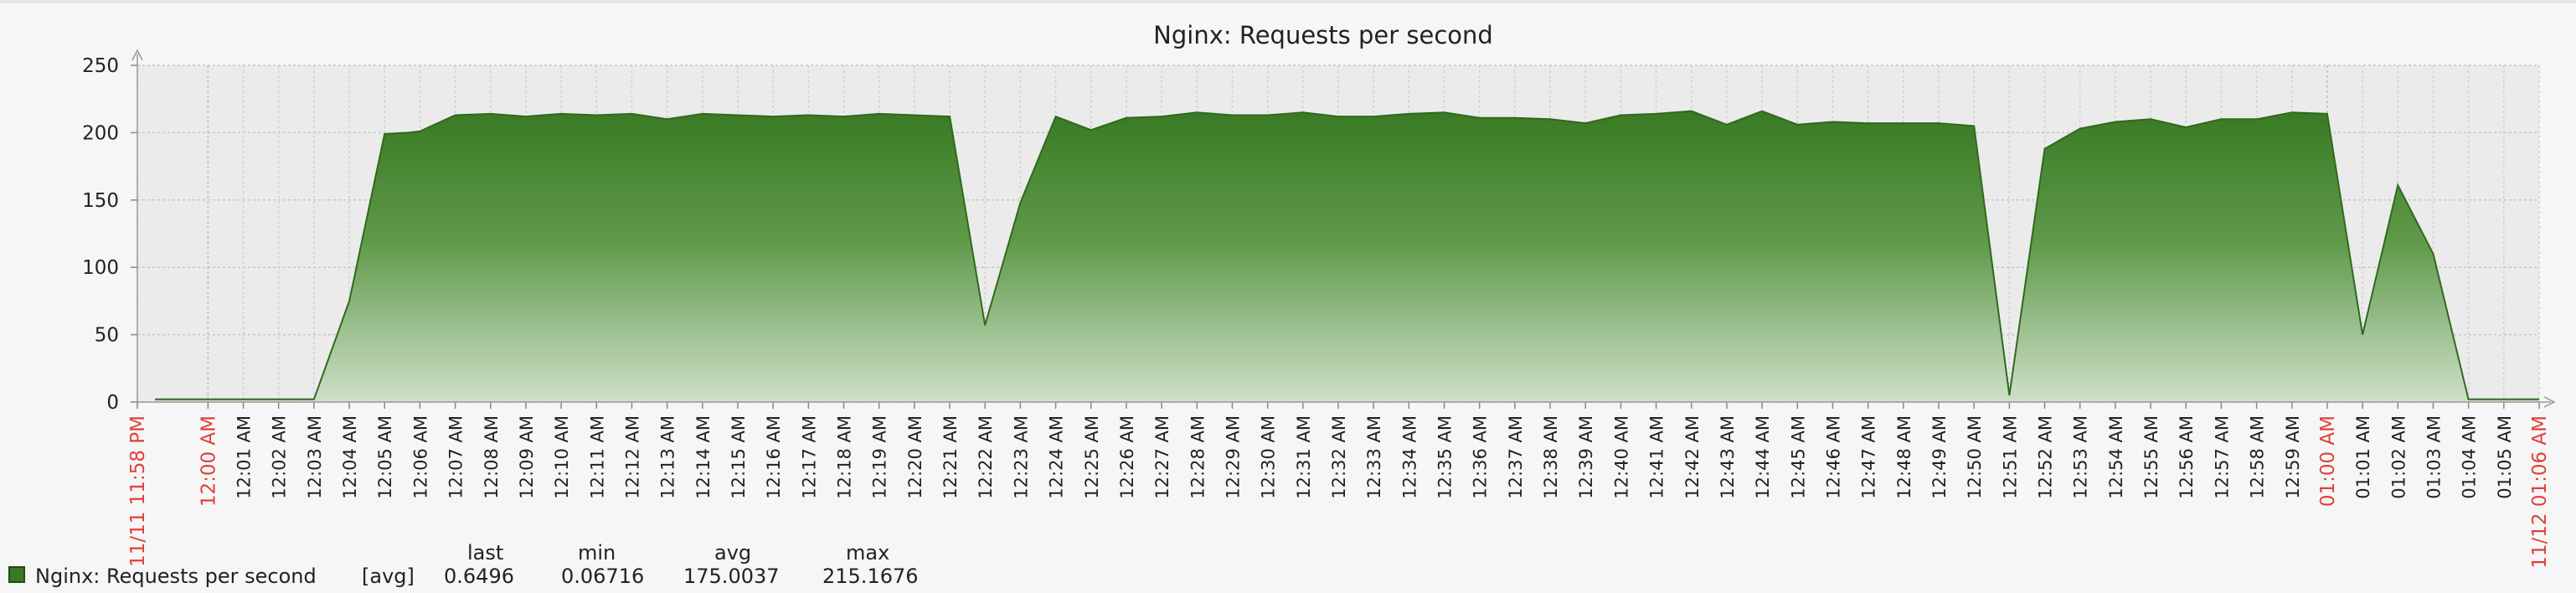  Describe the element at coordinates (2081, 457) in the screenshot. I see `x-tick-label: 12:53 AM` at that location.